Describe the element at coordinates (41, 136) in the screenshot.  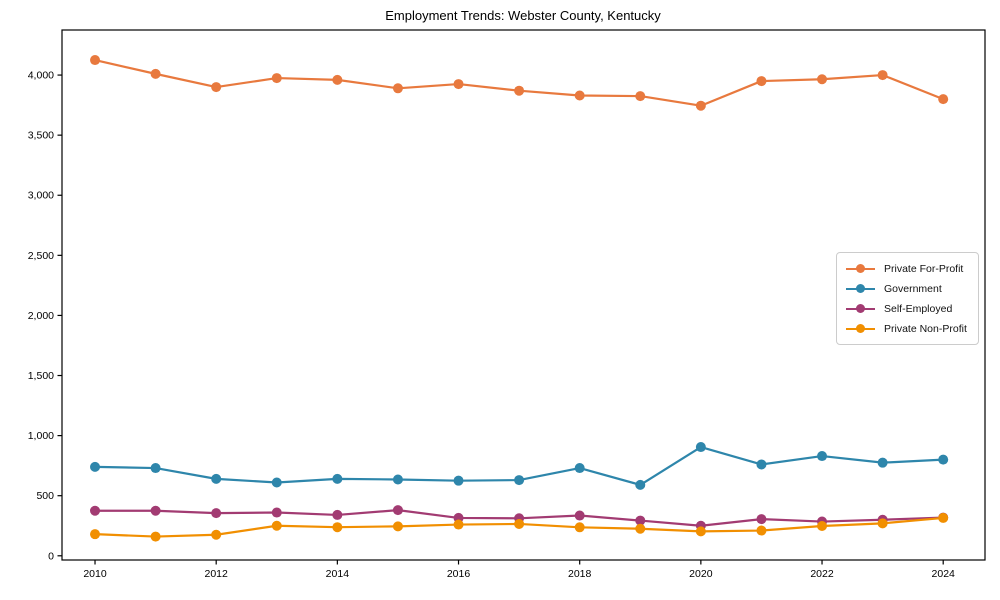
I see `y-tick-label: 3,500` at that location.